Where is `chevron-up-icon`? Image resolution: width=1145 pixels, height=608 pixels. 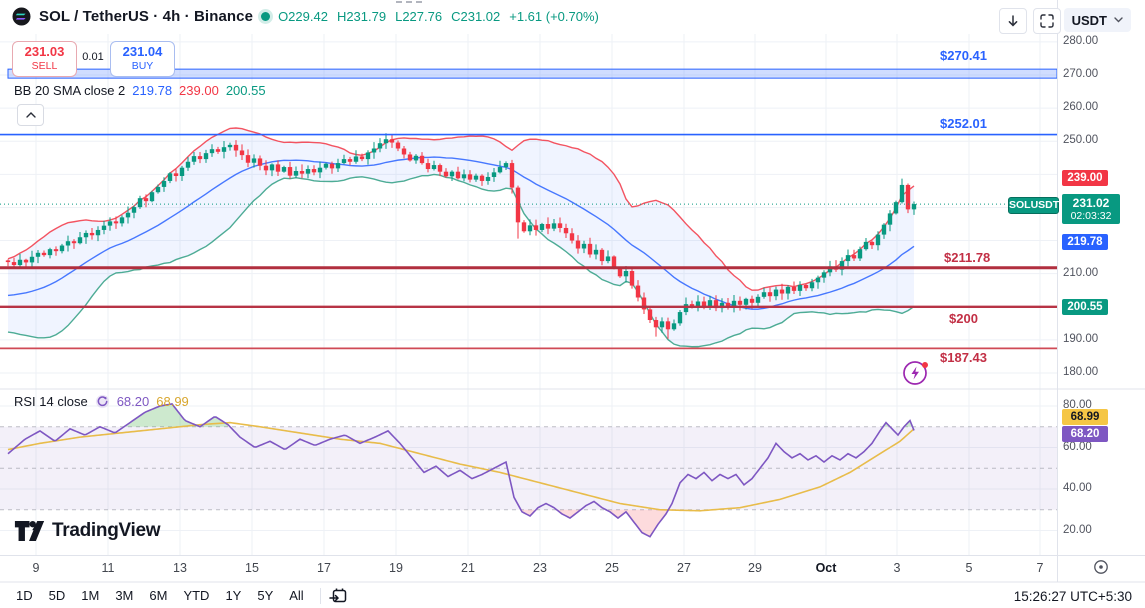 chevron-up-icon is located at coordinates (30, 115).